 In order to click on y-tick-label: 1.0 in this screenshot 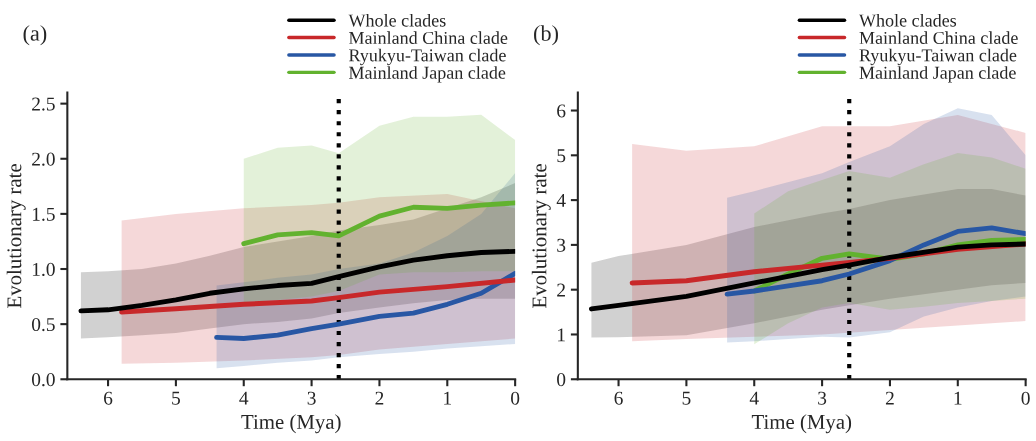, I will do `click(43, 269)`.